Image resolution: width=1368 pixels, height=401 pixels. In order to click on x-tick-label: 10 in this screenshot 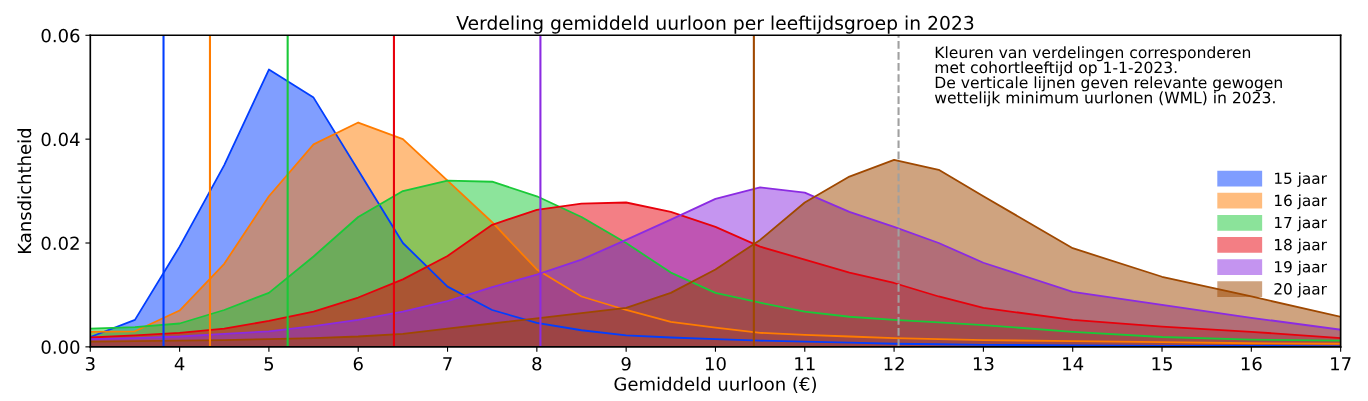, I will do `click(715, 363)`.